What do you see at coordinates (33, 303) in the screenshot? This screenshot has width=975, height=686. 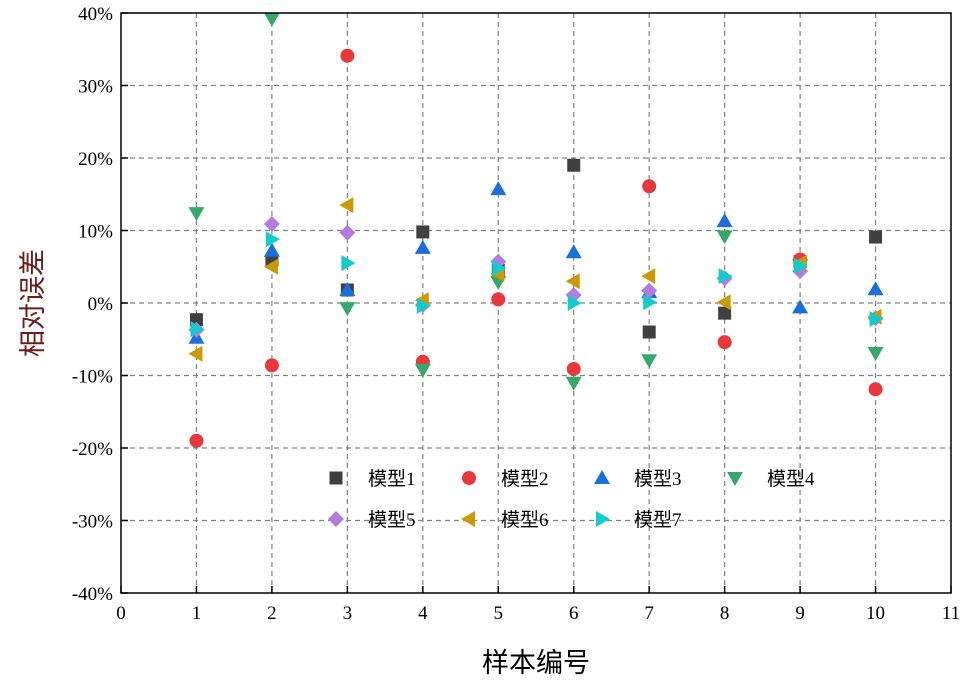 I see `y-axis-label: 相对误差` at bounding box center [33, 303].